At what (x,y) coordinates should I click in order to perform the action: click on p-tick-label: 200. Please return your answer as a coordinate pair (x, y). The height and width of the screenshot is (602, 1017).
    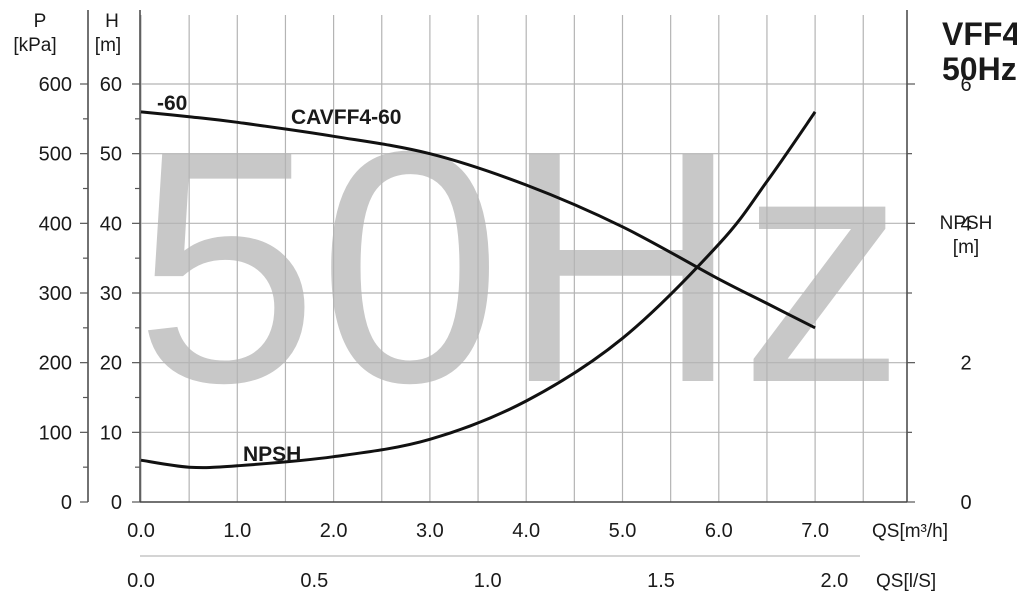
    Looking at the image, I should click on (55, 364).